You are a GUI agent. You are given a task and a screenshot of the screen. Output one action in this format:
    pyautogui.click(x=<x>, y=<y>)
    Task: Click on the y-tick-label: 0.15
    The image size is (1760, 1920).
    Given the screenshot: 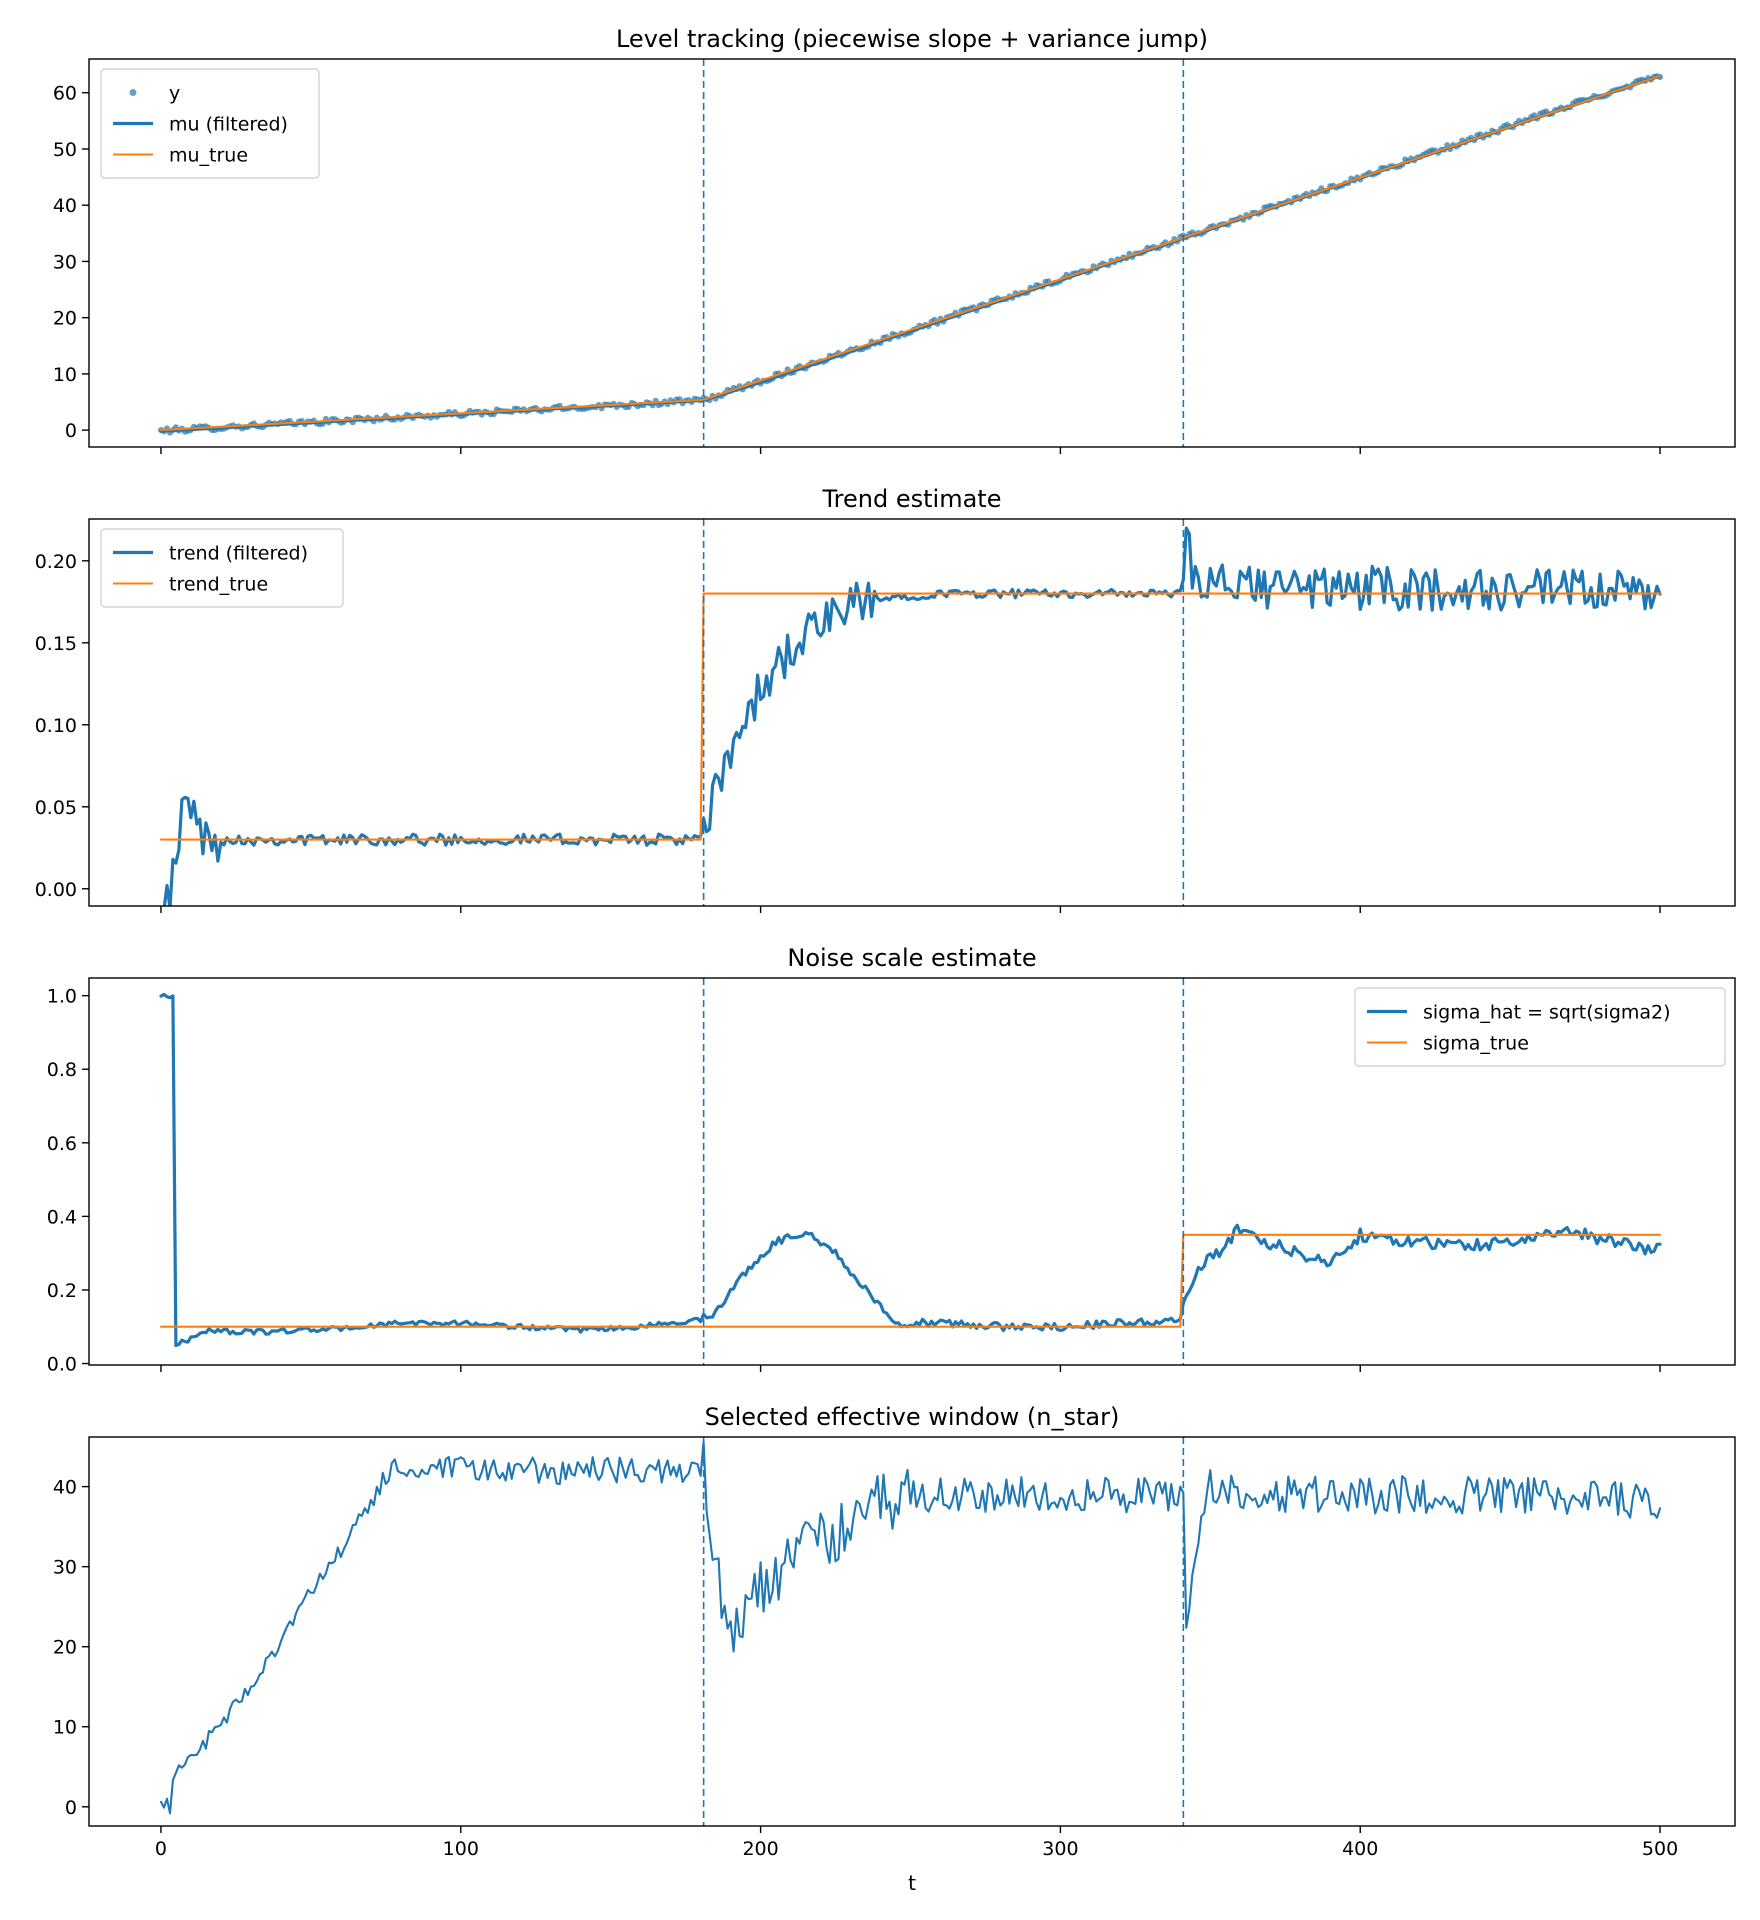 What is the action you would take?
    pyautogui.click(x=56, y=644)
    